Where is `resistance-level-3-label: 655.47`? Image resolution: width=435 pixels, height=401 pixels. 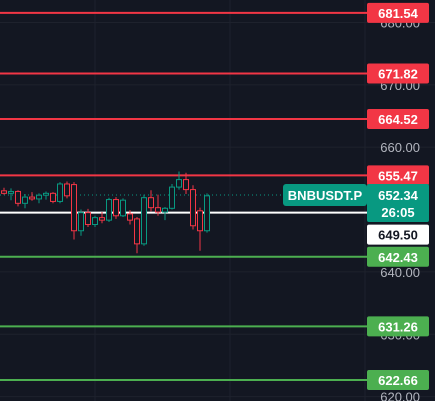
resistance-level-3-label: 655.47 is located at coordinates (398, 175).